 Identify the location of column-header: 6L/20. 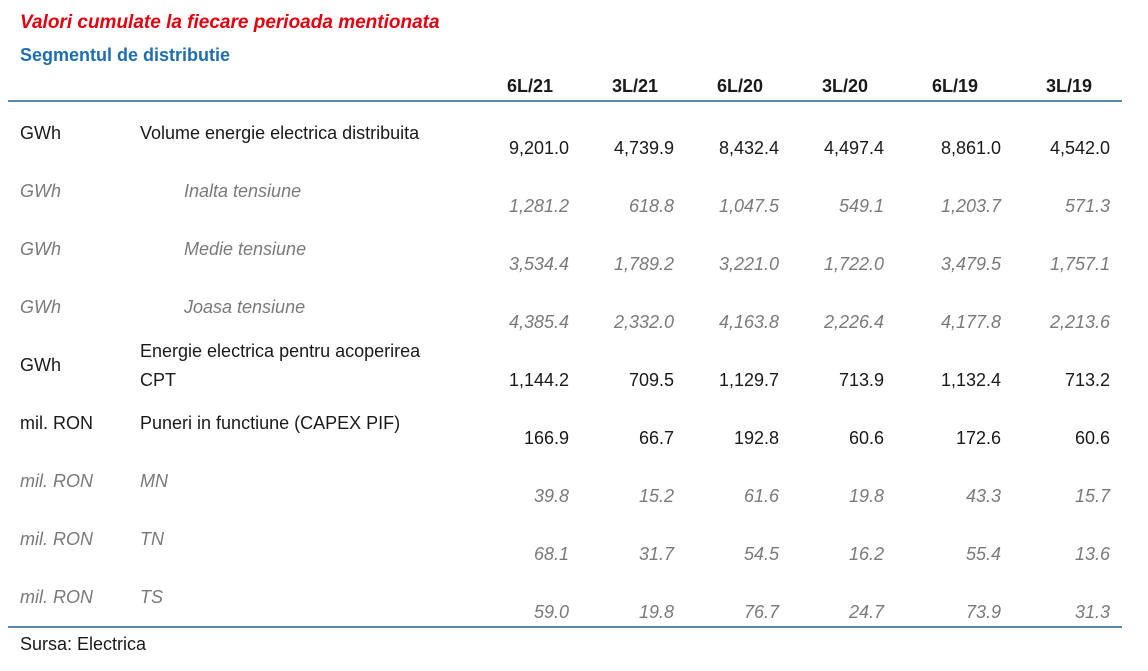
(739, 86).